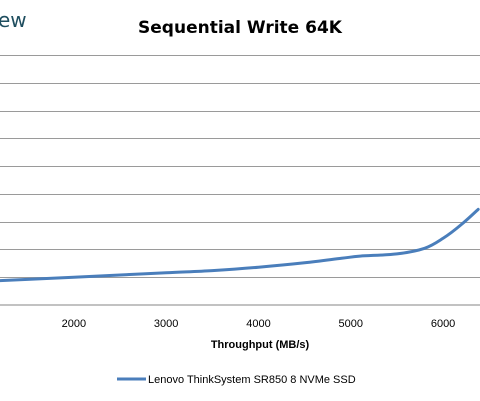 The height and width of the screenshot is (401, 480). What do you see at coordinates (252, 380) in the screenshot?
I see `legend-label: Lenovo ThinkSystem SR850 8 NVMe SSD` at bounding box center [252, 380].